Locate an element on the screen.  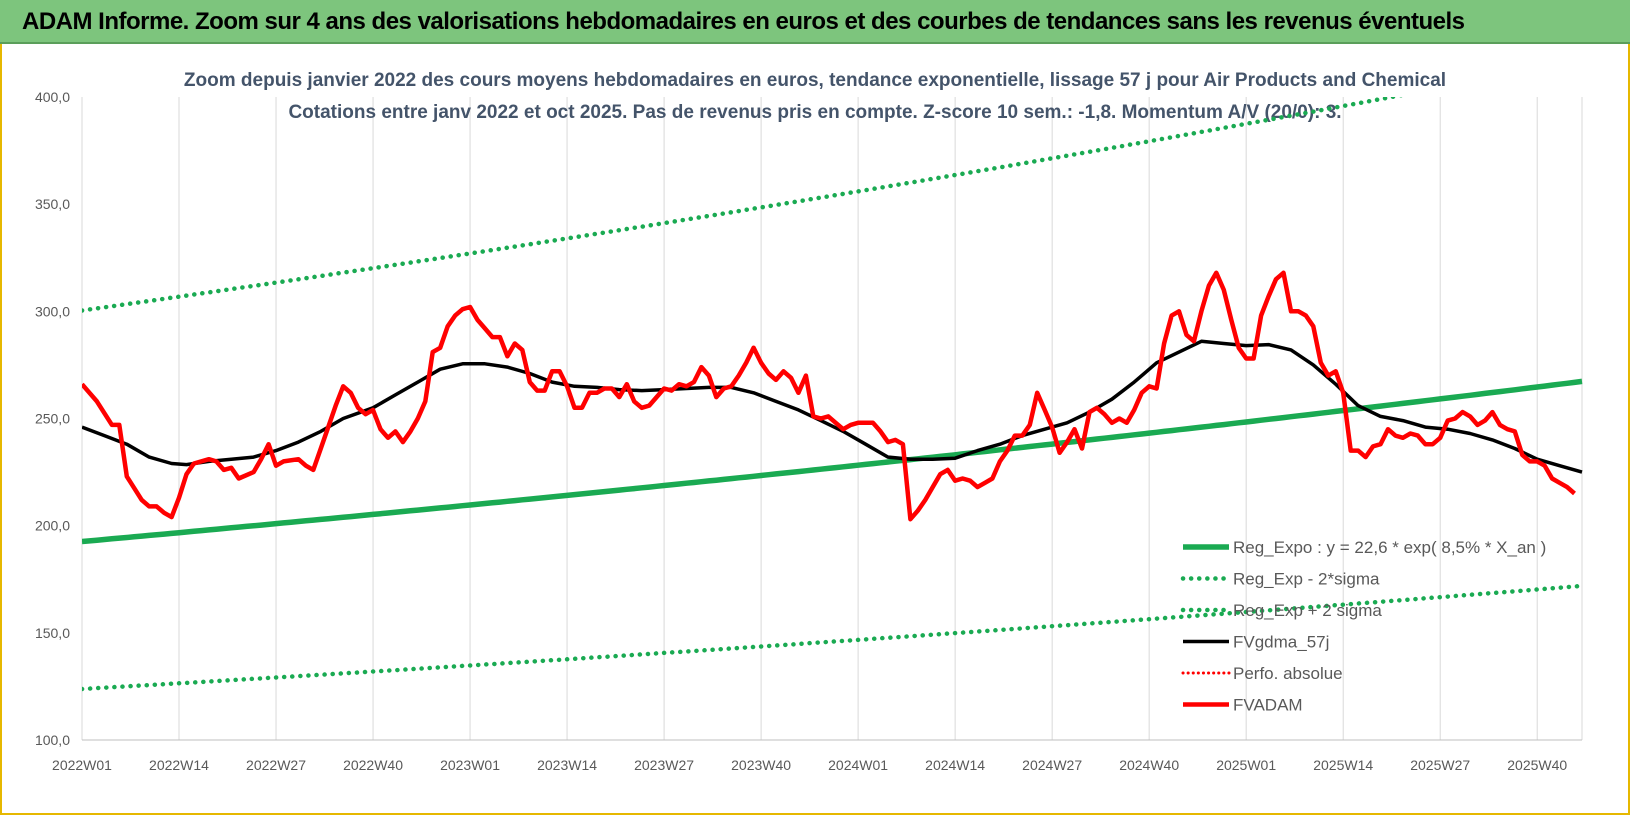
x-tick-label: 2022W14 is located at coordinates (179, 765).